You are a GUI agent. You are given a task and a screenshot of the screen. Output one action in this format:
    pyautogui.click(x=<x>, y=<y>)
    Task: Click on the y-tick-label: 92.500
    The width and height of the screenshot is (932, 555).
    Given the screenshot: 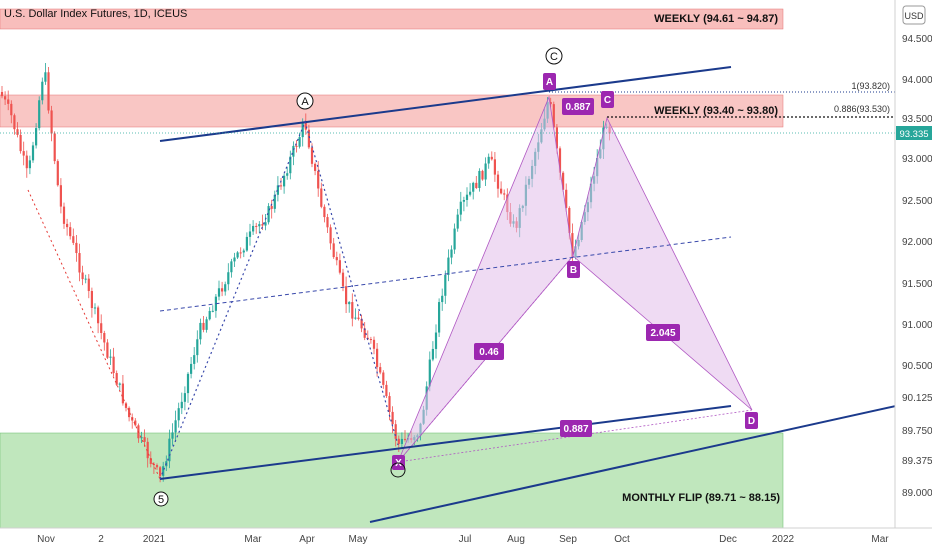 What is the action you would take?
    pyautogui.click(x=917, y=201)
    